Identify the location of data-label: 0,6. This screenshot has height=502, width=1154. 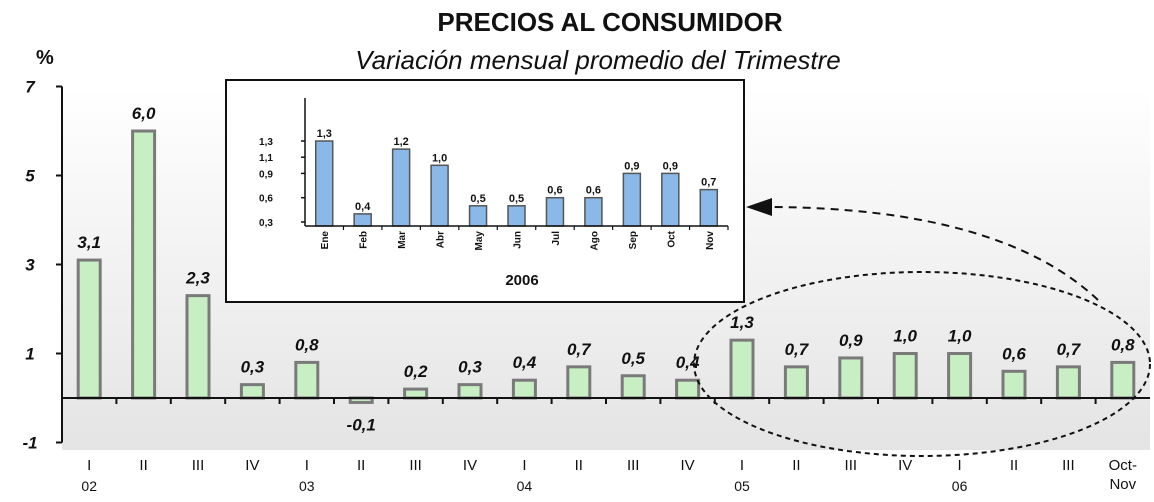
(1014, 353).